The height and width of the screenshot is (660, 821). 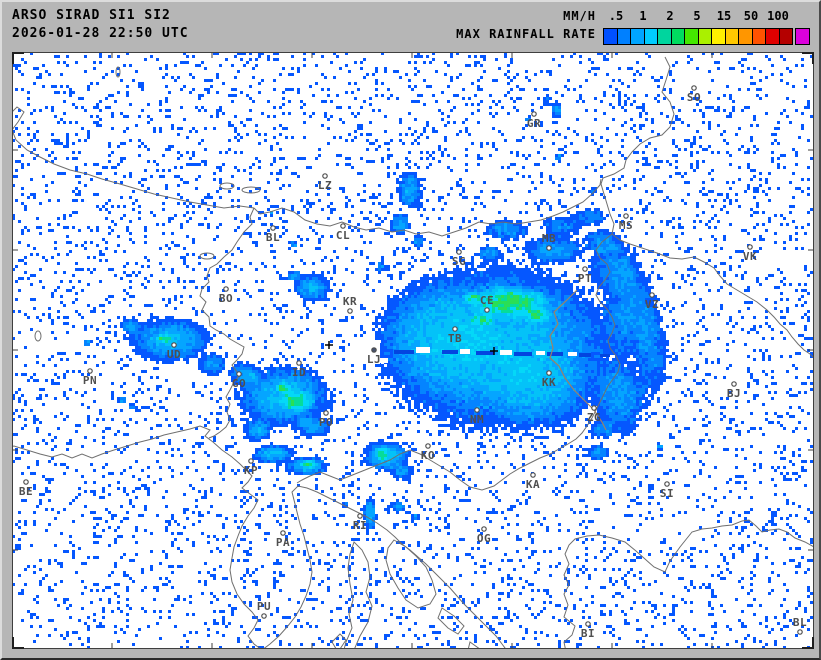 I want to click on city-marker-go, so click(x=239, y=374).